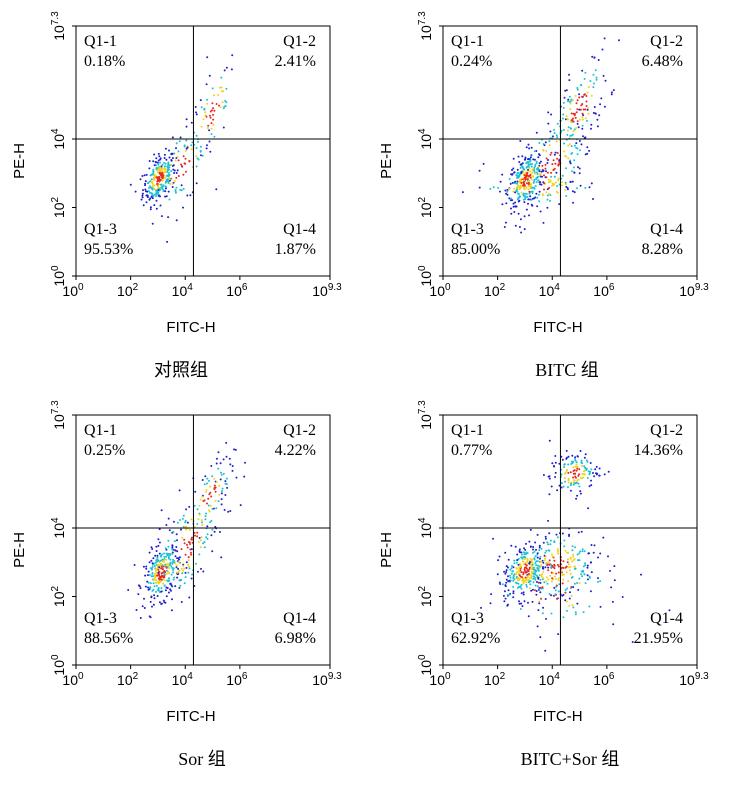  I want to click on x-tick-label: 106, so click(237, 290).